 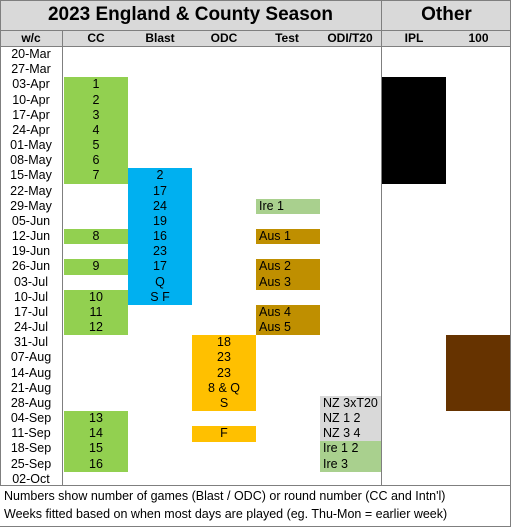 What do you see at coordinates (96, 85) in the screenshot?
I see `cc-cell: 1` at bounding box center [96, 85].